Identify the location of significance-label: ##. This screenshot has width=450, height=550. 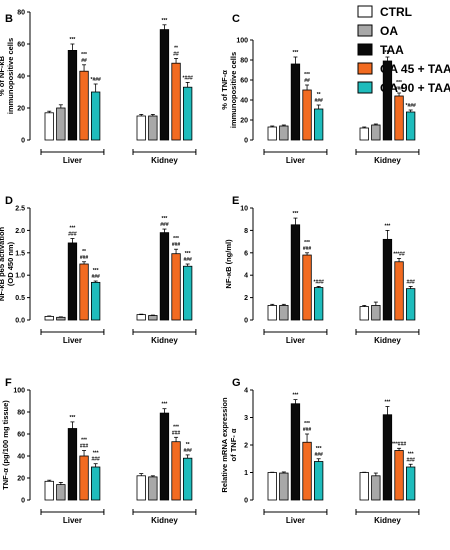
(307, 81).